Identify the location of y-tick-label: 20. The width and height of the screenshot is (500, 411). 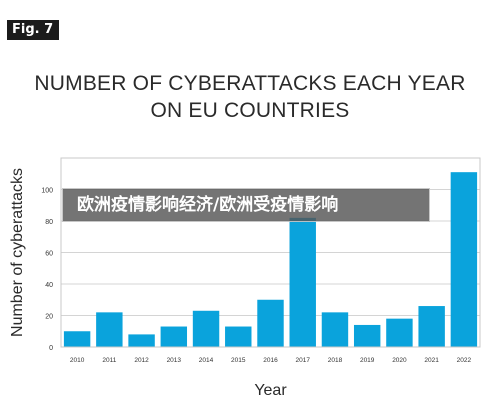
(49, 317).